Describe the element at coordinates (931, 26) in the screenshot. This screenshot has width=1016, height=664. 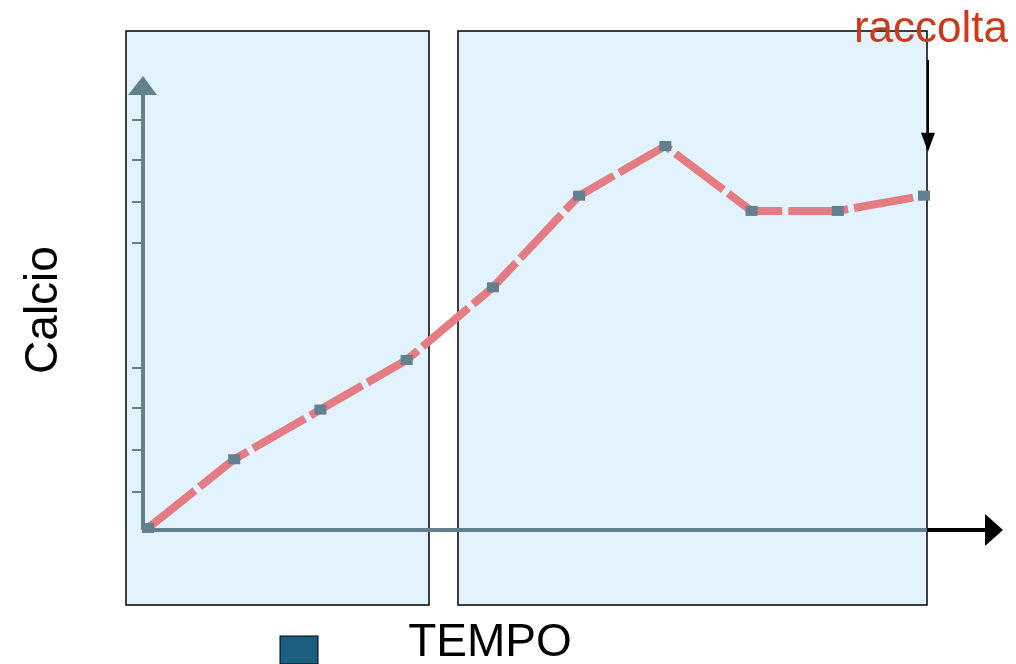
I see `text: raccolta` at that location.